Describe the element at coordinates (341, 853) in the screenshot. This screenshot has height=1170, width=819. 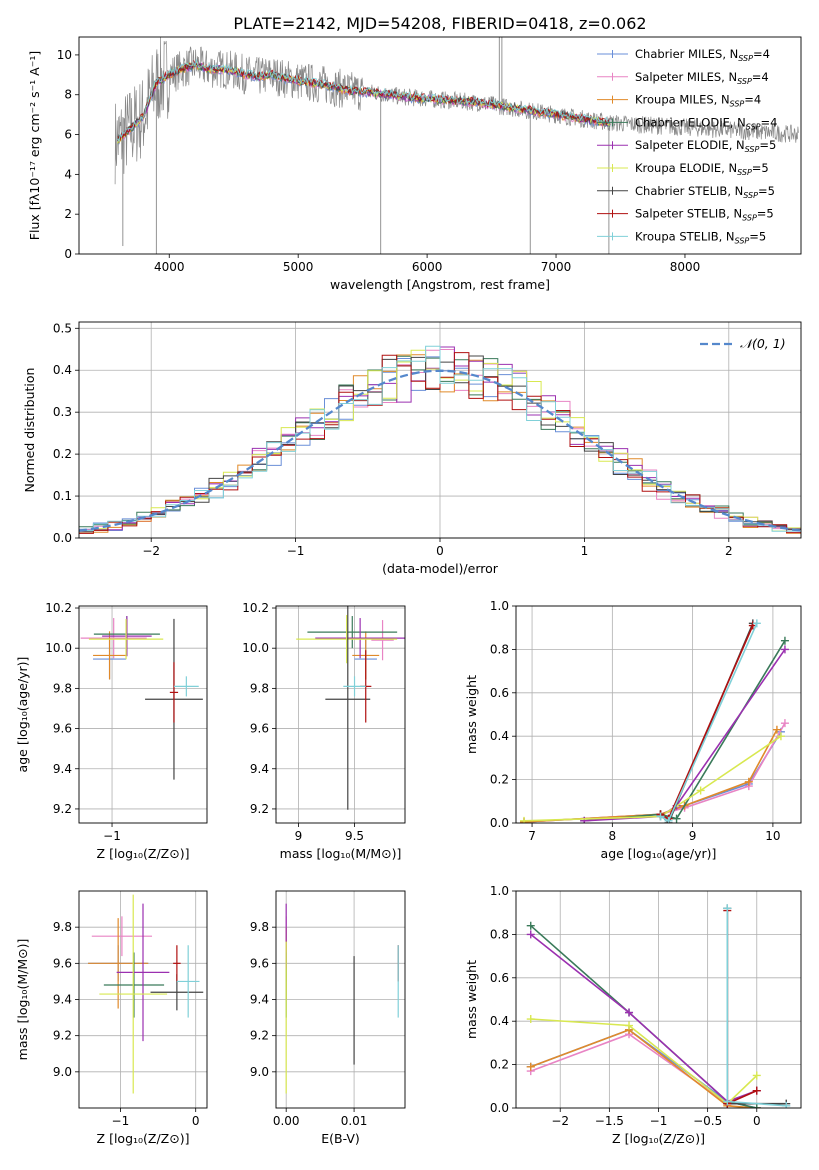
I see `x-axis-label: mass [log₁₀(M/M⊙)]` at that location.